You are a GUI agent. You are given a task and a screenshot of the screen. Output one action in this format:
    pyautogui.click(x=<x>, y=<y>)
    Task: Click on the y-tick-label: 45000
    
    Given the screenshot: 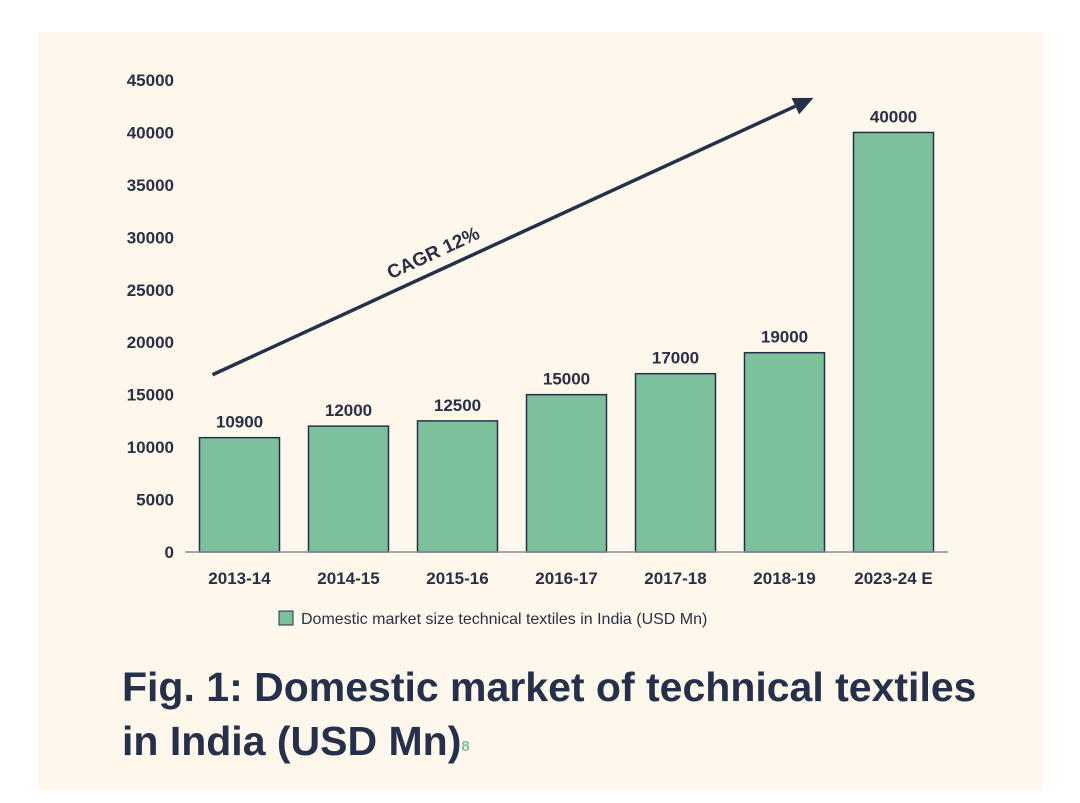 What is the action you would take?
    pyautogui.click(x=150, y=80)
    